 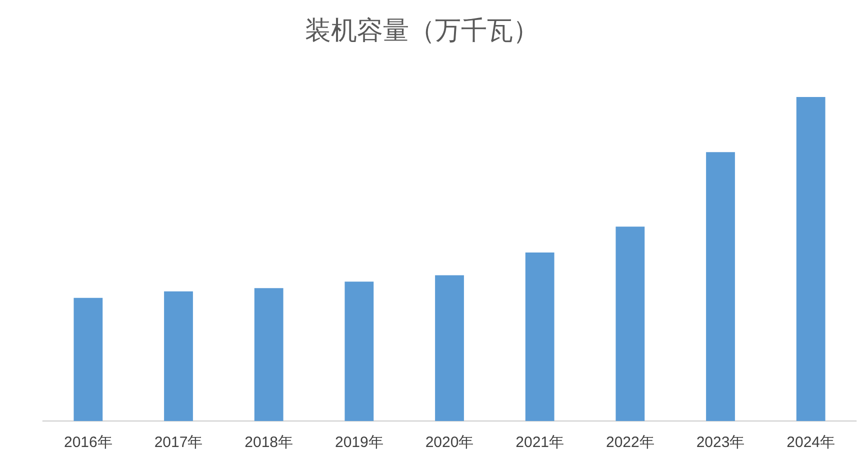 I want to click on x-tick-label: 2021年, so click(x=540, y=442).